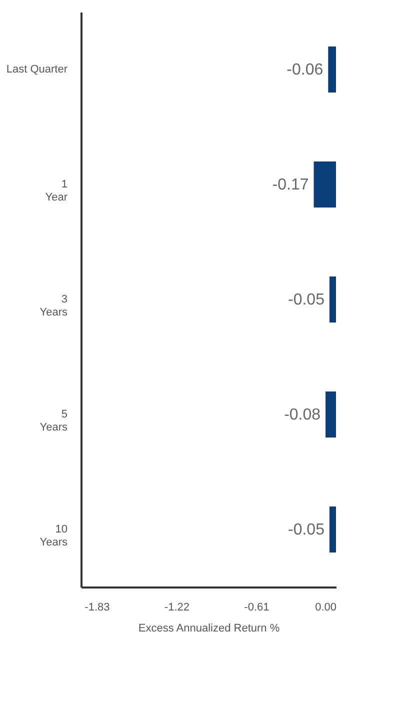 The image size is (417, 707). What do you see at coordinates (56, 191) in the screenshot?
I see `y-tick-label: 1 Year` at bounding box center [56, 191].